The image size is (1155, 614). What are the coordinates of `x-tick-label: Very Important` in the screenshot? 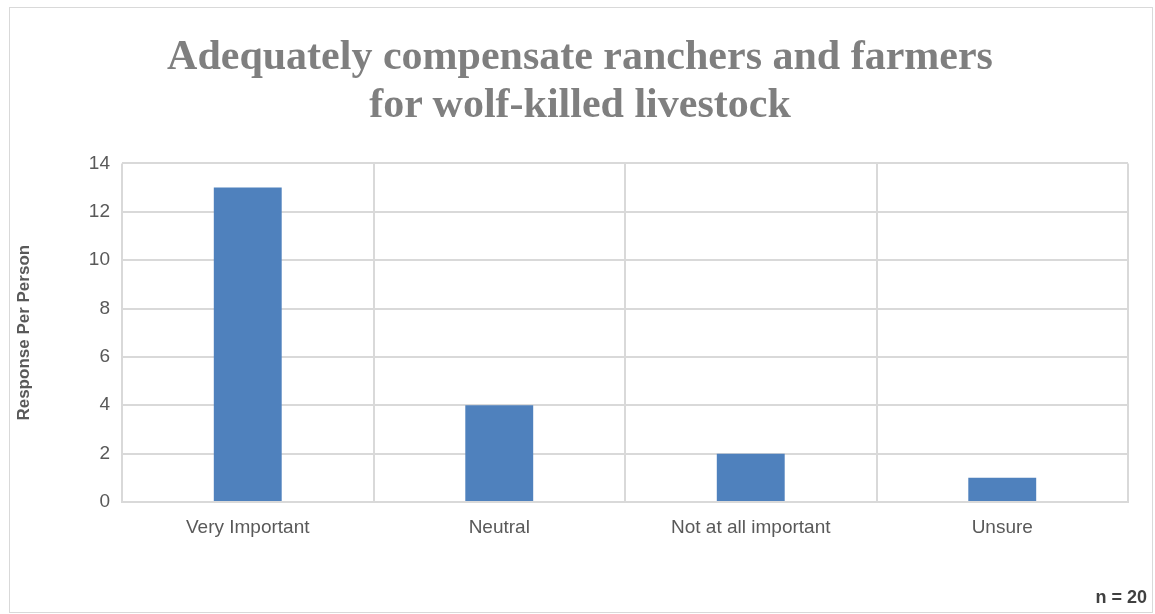 It's located at (248, 526).